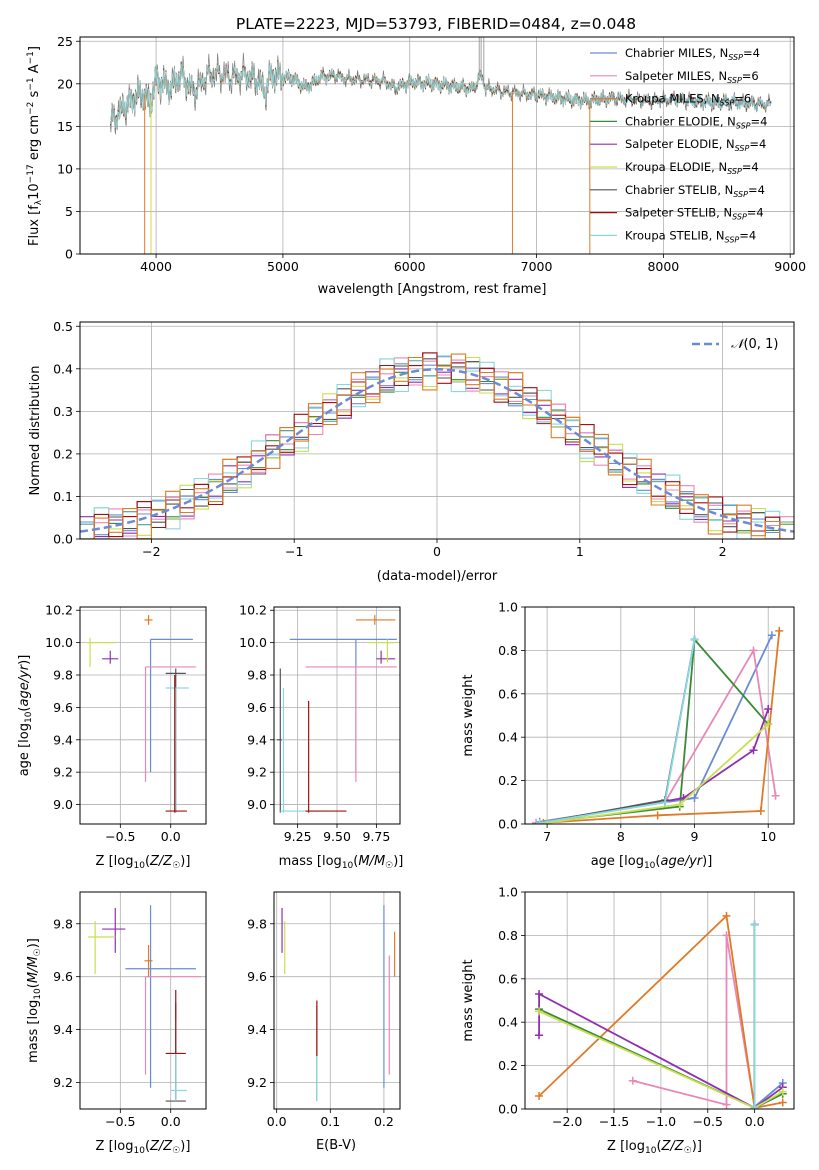 Image resolution: width=819 pixels, height=1170 pixels. I want to click on x-tick-label: 8000, so click(663, 266).